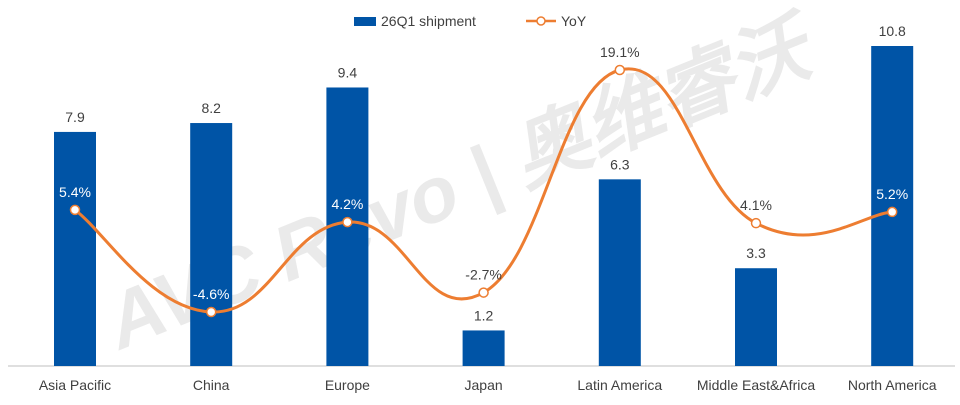 Image resolution: width=960 pixels, height=405 pixels. Describe the element at coordinates (541, 21) in the screenshot. I see `legend-line-marker` at that location.